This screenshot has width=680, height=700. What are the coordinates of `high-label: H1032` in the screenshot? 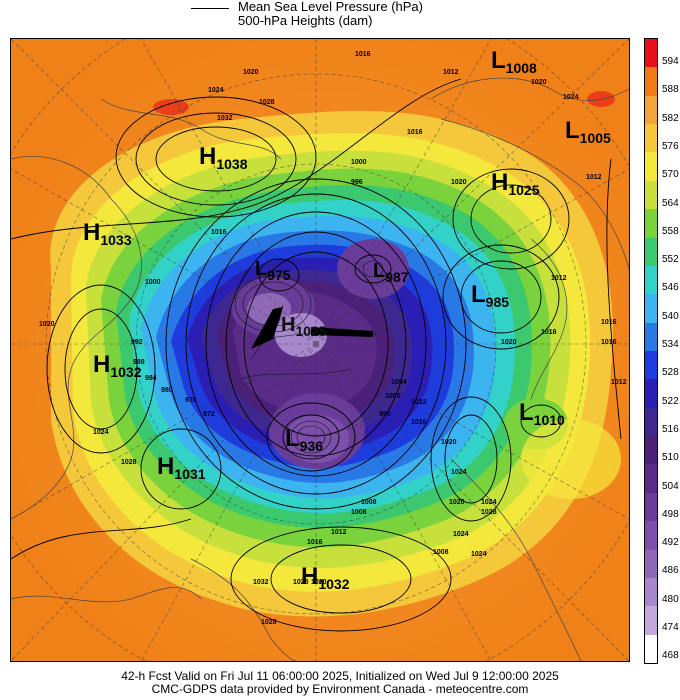 It's located at (117, 366).